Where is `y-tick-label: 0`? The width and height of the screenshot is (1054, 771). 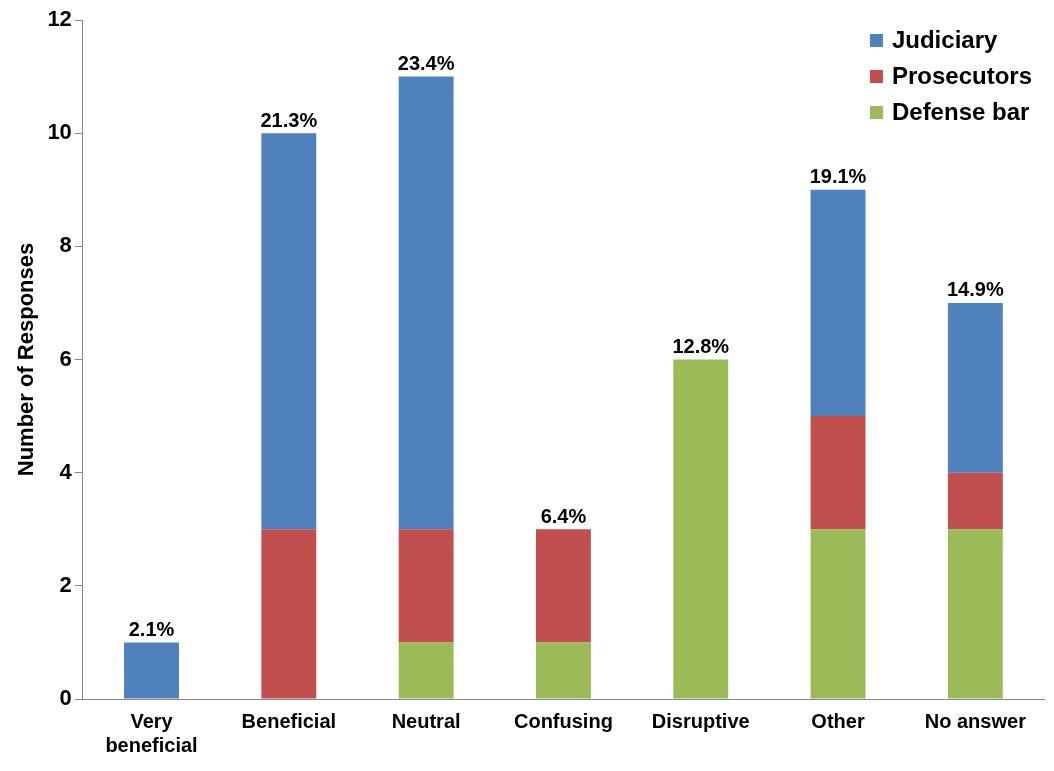
y-tick-label: 0 is located at coordinates (65, 698).